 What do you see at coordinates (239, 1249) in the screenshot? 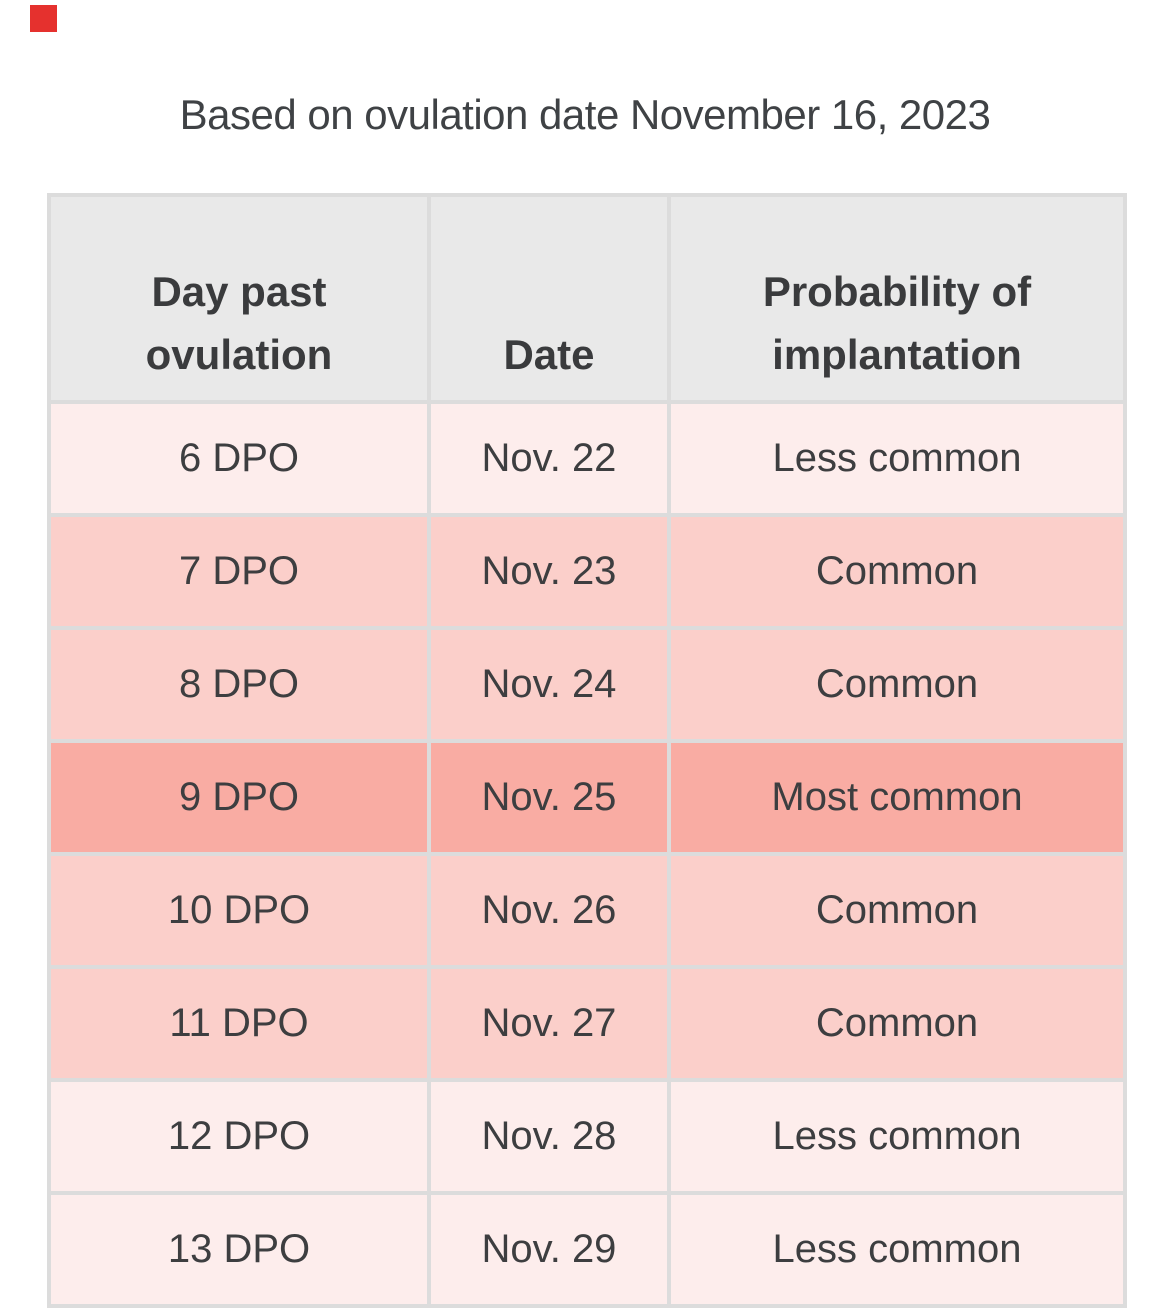
I see `cell-dpo: 13 DPO` at bounding box center [239, 1249].